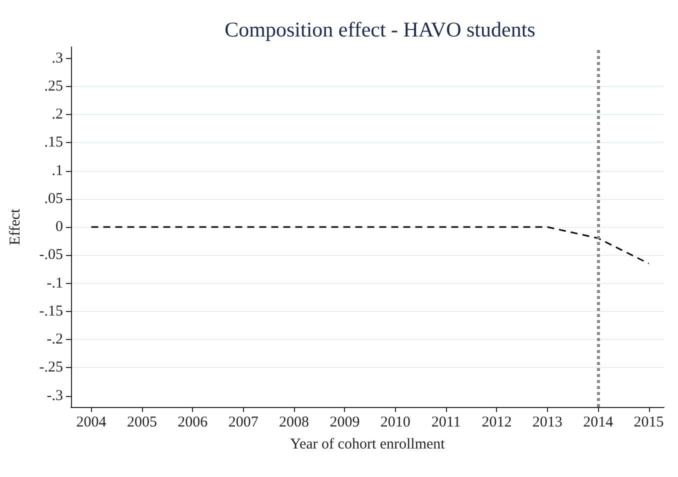  What do you see at coordinates (380, 30) in the screenshot?
I see `chart-title: Composition effect - HAVO students` at bounding box center [380, 30].